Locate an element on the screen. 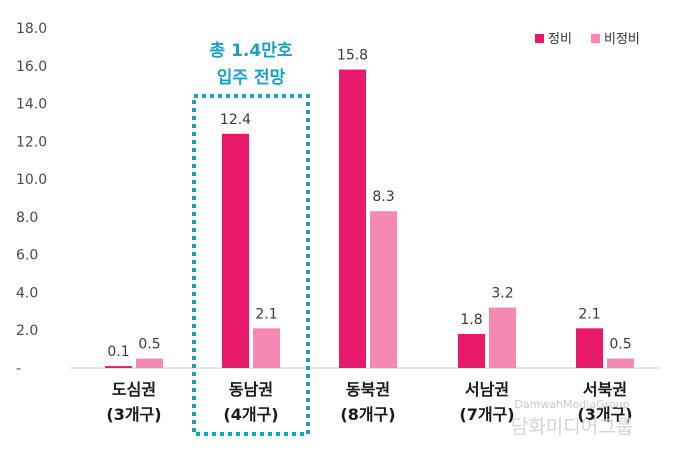  annotation: 총 1.4만호 입주 전망 is located at coordinates (251, 238).